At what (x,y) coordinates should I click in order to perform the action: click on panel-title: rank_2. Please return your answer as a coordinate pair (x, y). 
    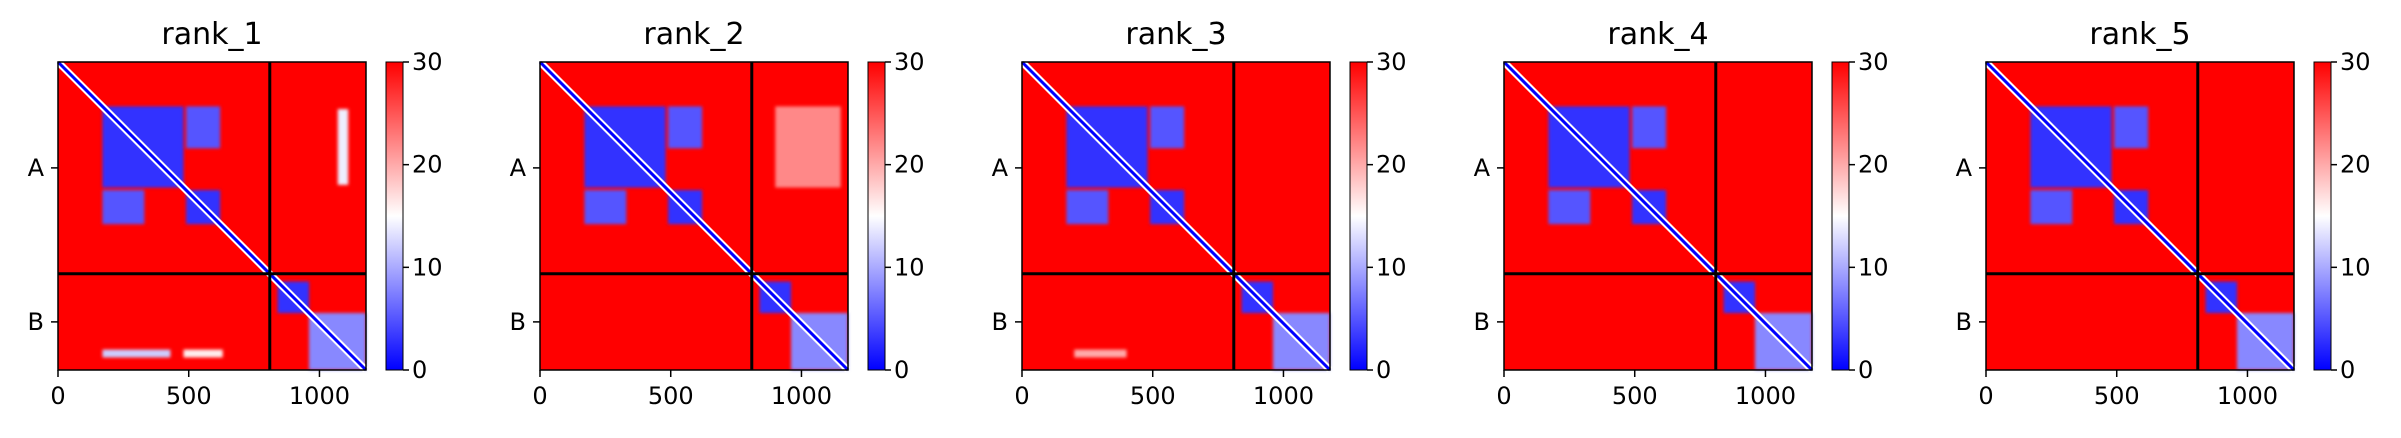
    Looking at the image, I should click on (693, 34).